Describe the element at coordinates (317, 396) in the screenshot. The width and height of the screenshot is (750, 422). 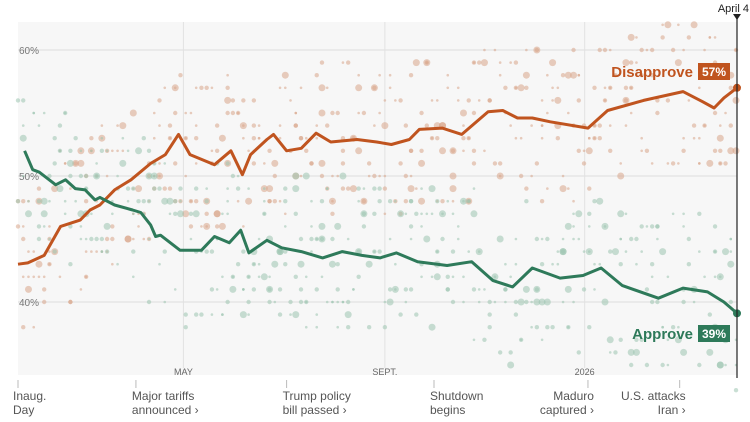
I see `event-label: Trump policy` at that location.